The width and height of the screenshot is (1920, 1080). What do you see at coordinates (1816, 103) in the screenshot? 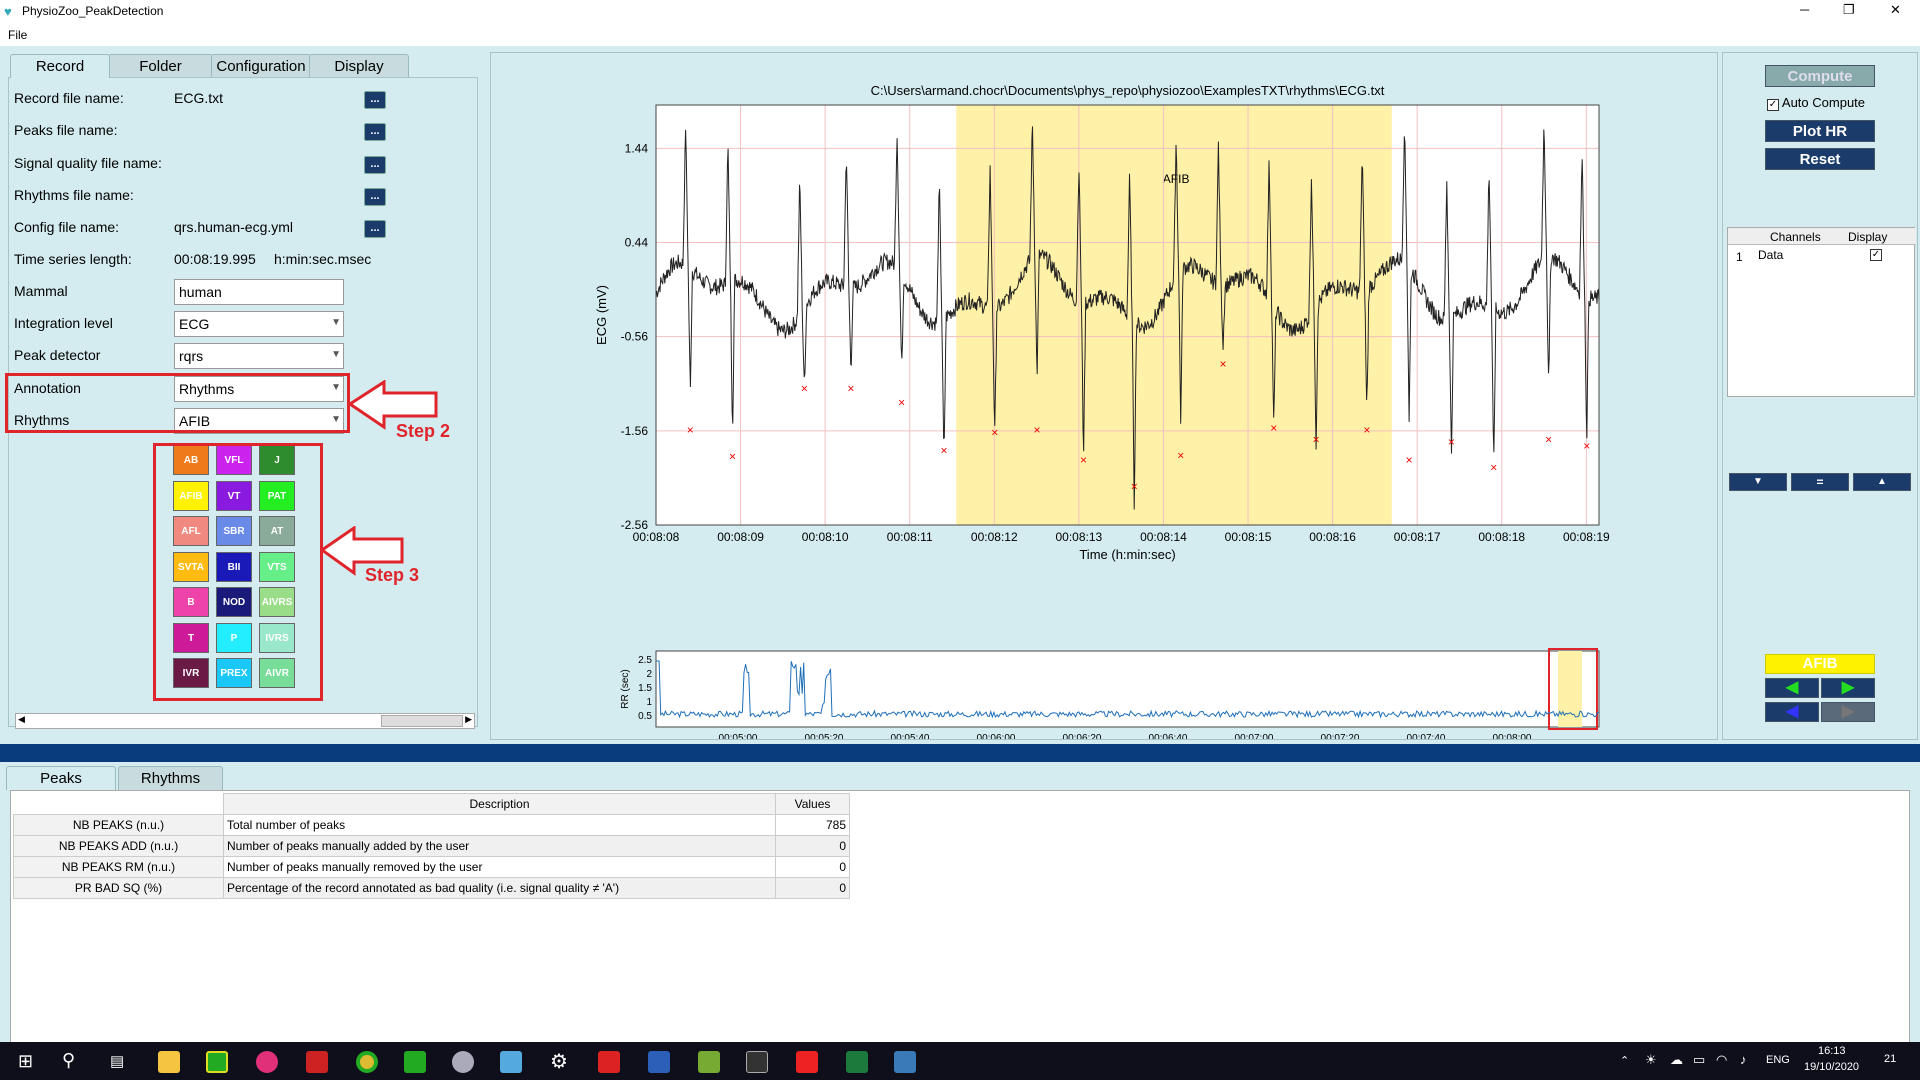
I see `auto-compute-checkbox: ✓ Auto Compute` at bounding box center [1816, 103].